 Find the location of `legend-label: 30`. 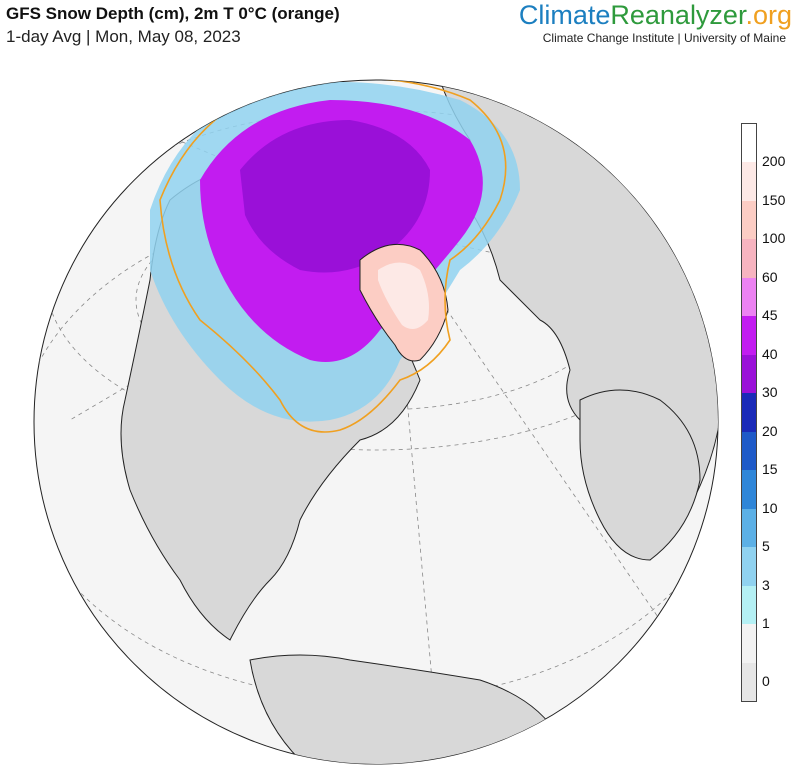

legend-label: 30 is located at coordinates (770, 392).